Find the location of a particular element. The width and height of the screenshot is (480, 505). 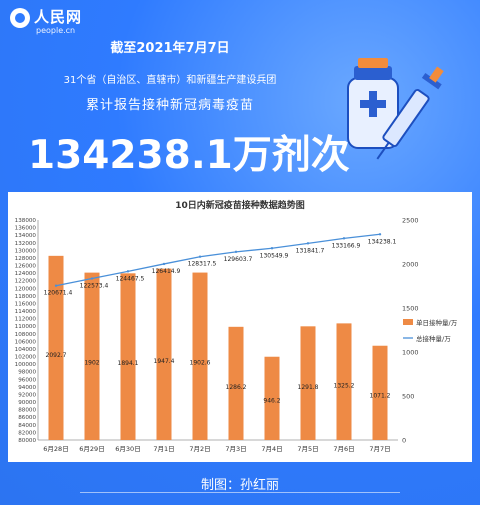

left-tick-label: 100000 is located at coordinates (26, 365).